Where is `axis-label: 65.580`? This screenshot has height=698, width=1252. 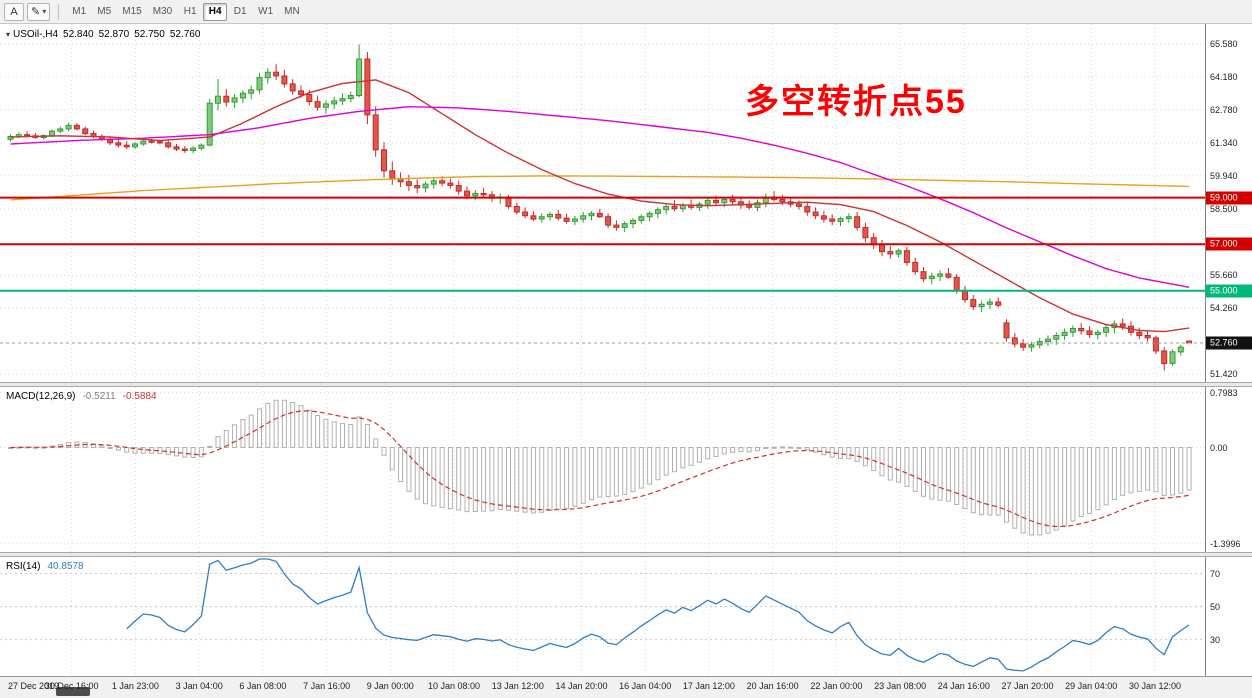
axis-label: 65.580 is located at coordinates (1224, 44).